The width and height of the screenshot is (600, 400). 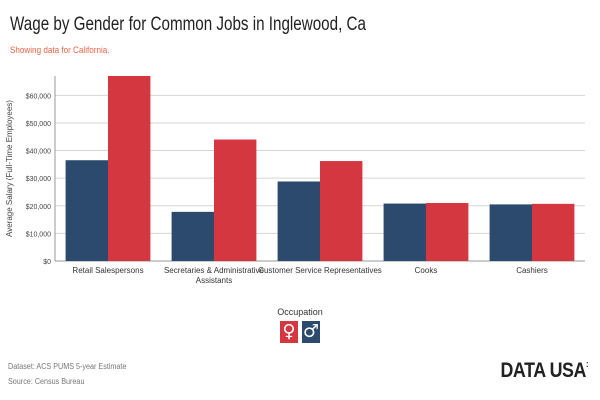 What do you see at coordinates (38, 234) in the screenshot?
I see `y-tick-label: $10,000` at bounding box center [38, 234].